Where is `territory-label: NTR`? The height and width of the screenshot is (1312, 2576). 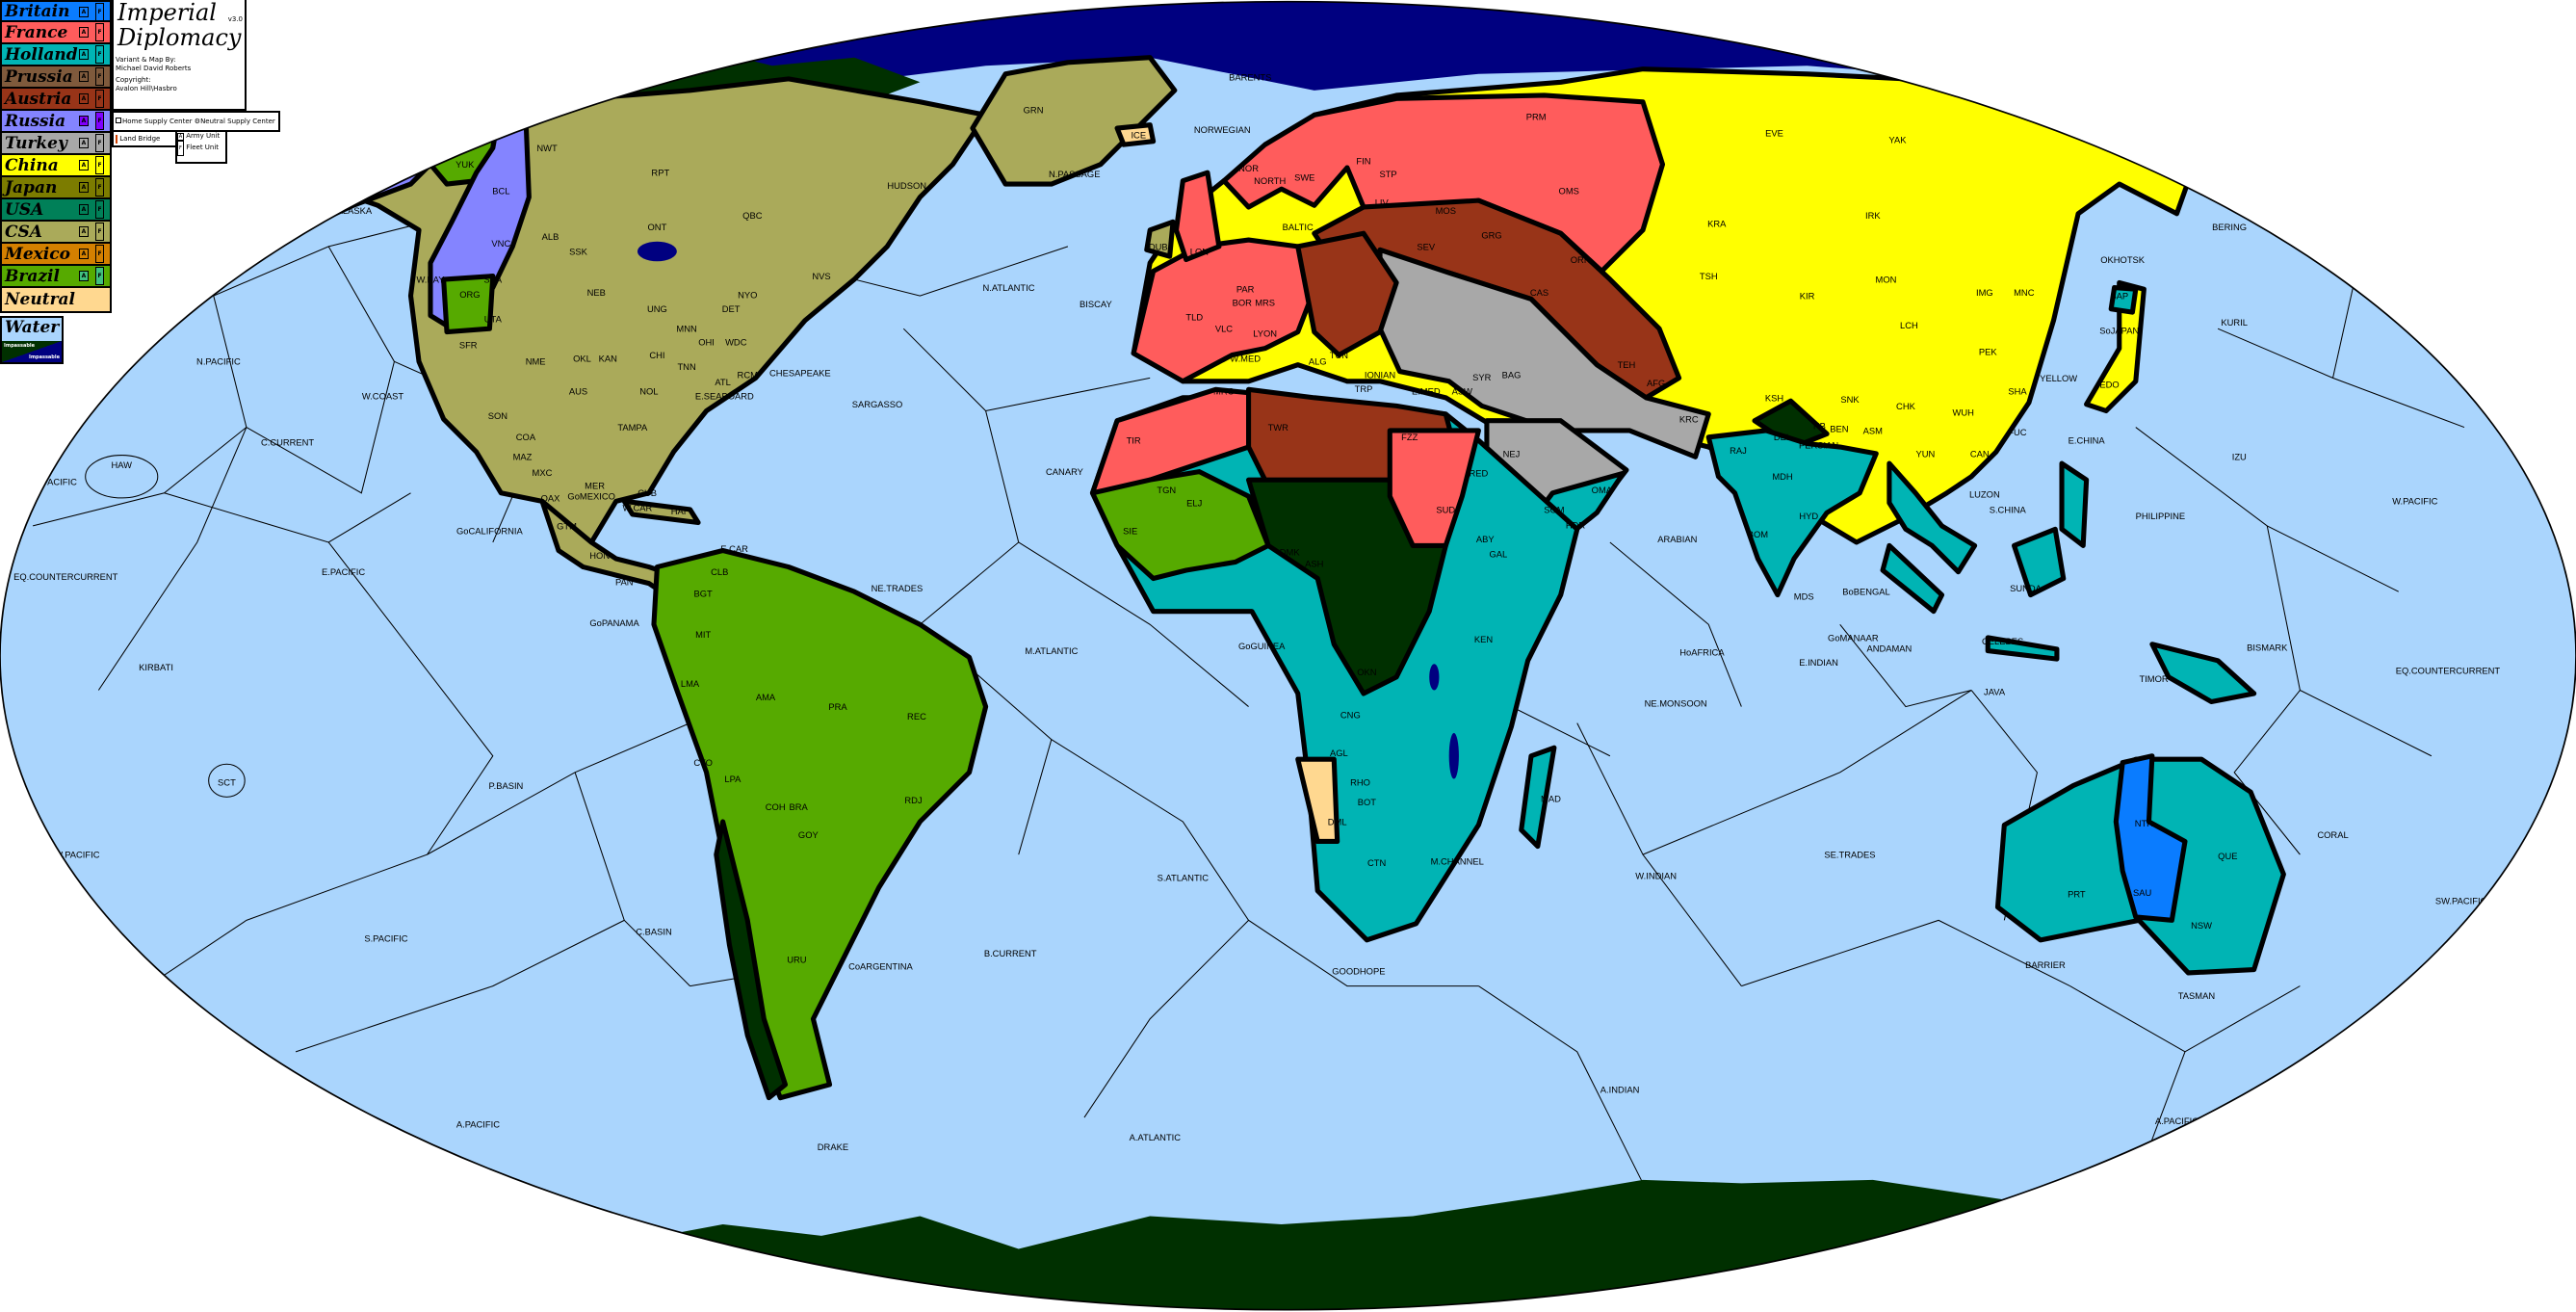
territory-label: NTR is located at coordinates (2144, 823).